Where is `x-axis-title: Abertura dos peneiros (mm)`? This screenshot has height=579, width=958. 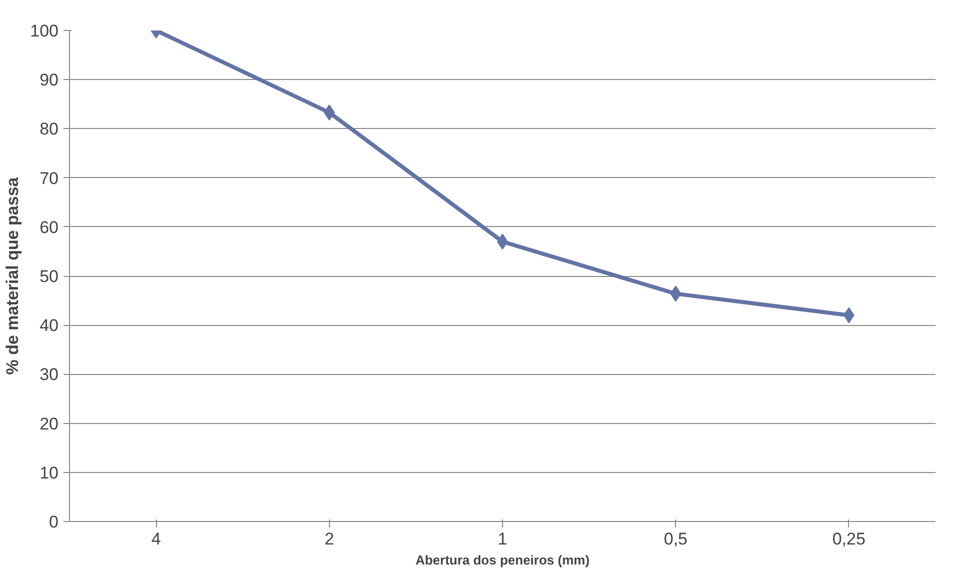 x-axis-title: Abertura dos peneiros (mm) is located at coordinates (502, 560).